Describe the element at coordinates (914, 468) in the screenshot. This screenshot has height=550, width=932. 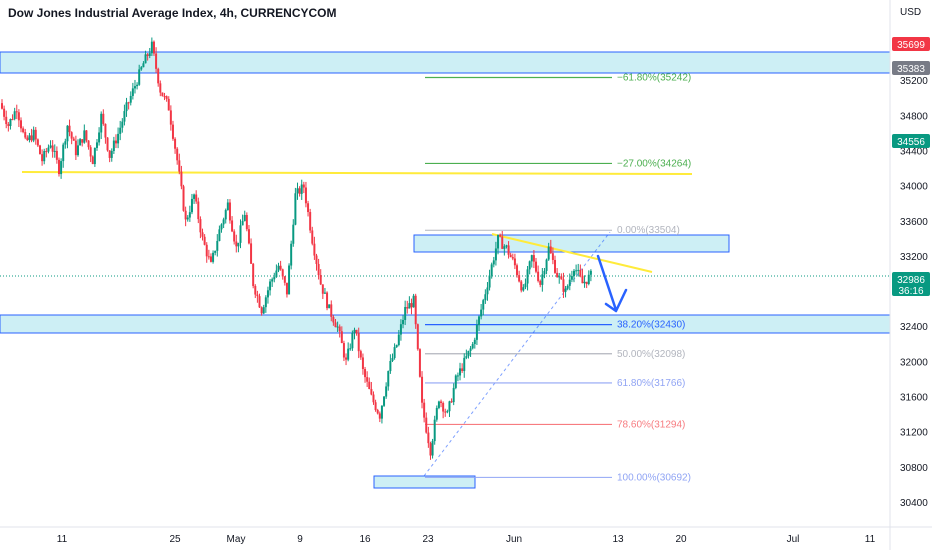
I see `price-tick-30800: 30800` at that location.